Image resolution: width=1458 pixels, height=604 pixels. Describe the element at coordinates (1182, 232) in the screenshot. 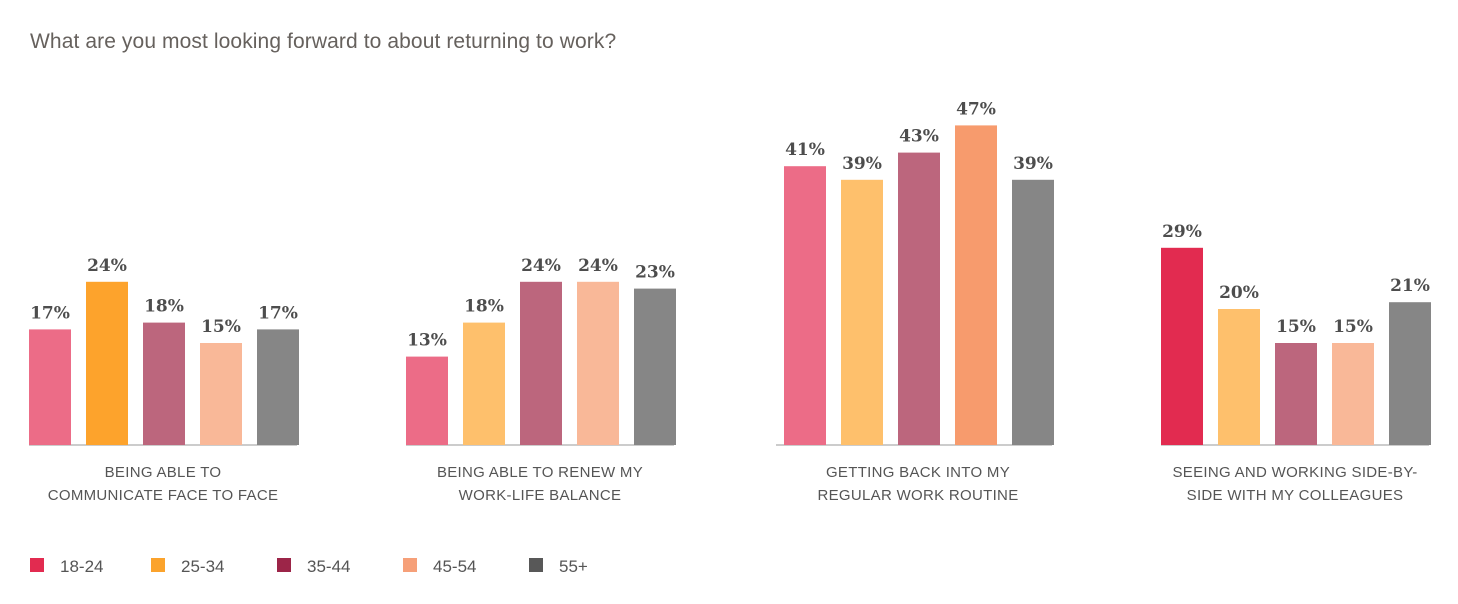

I see `data-label: 29%` at that location.